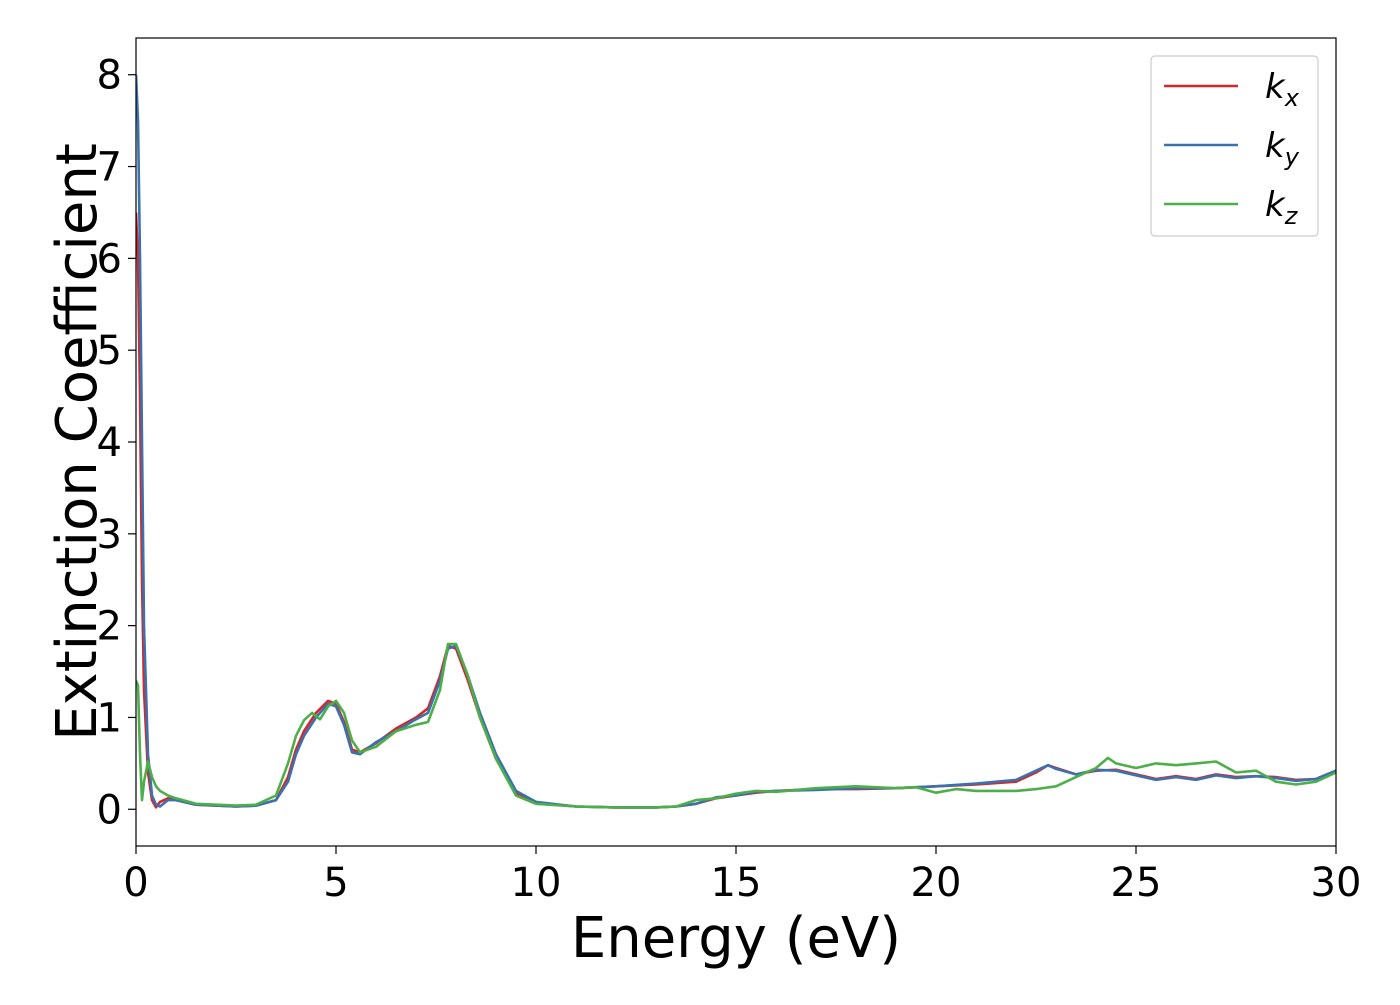  I want to click on x-tick-label: 10, so click(536, 883).